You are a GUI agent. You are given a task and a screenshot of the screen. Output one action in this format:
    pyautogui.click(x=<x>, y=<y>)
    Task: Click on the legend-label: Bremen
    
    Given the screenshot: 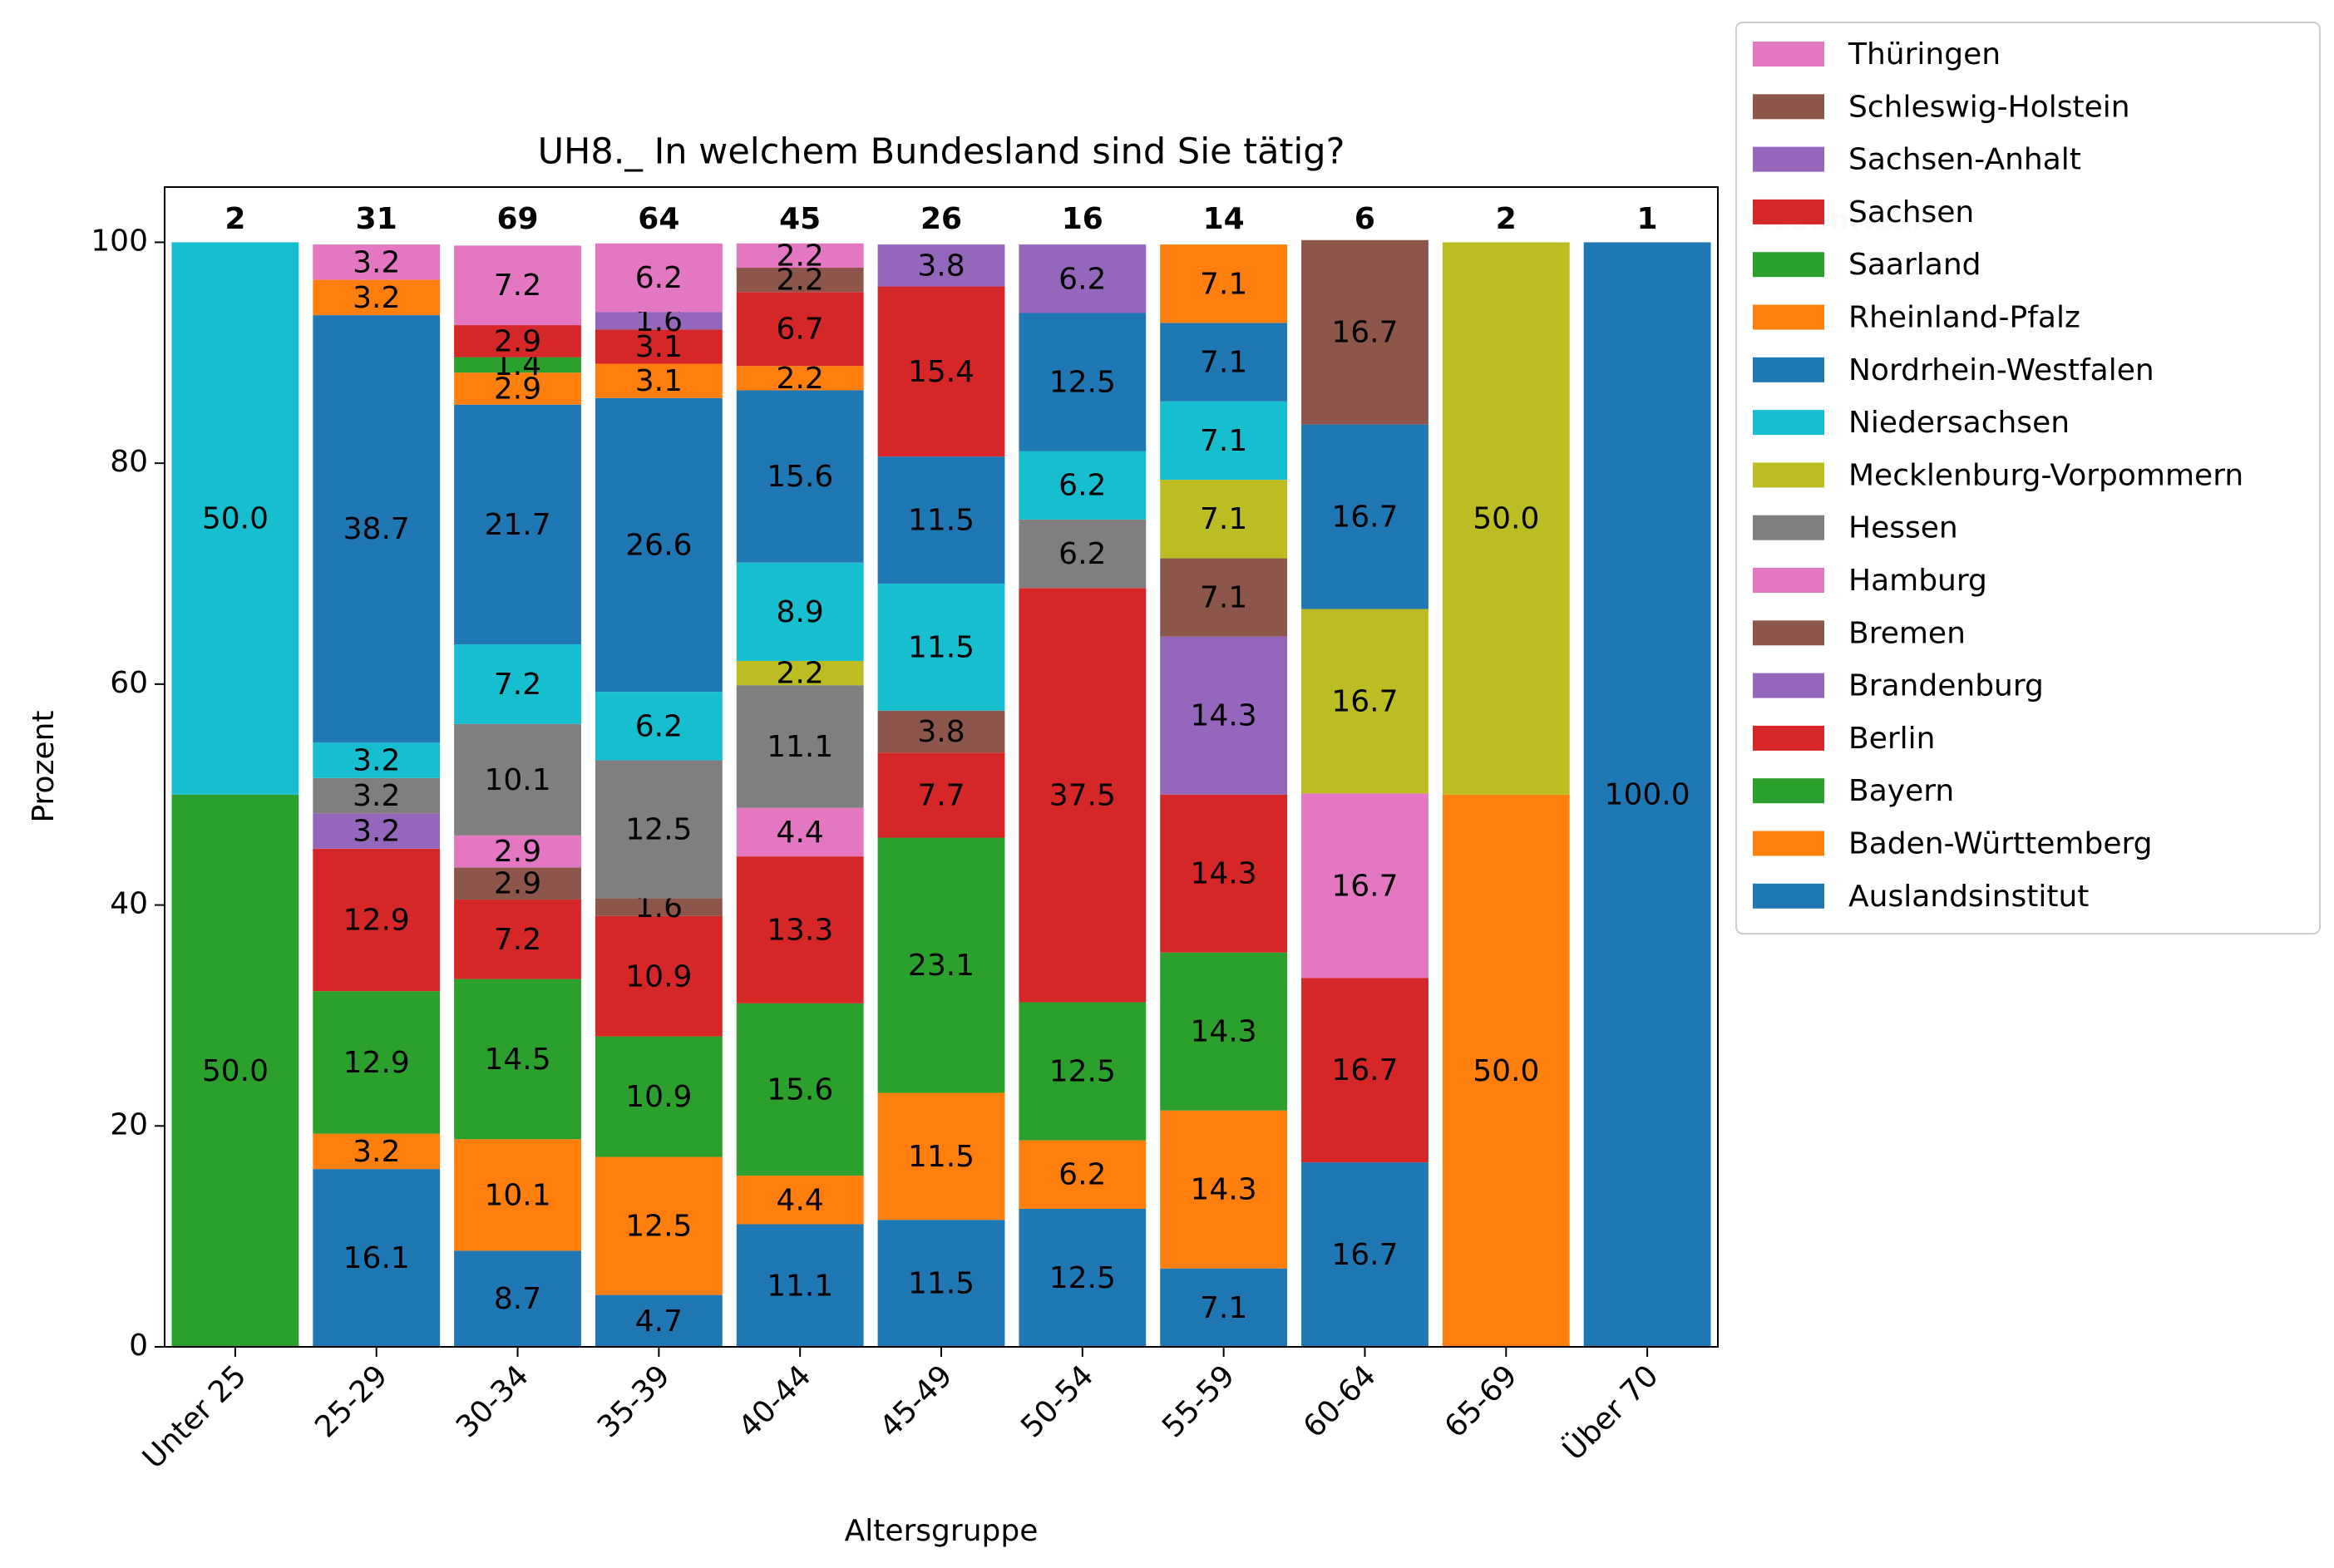 What is the action you would take?
    pyautogui.click(x=1907, y=633)
    